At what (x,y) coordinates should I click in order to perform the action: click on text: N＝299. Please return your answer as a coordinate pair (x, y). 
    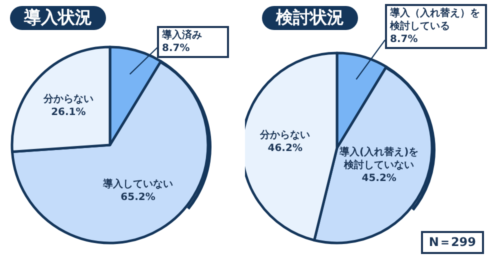
    Looking at the image, I should click on (452, 242).